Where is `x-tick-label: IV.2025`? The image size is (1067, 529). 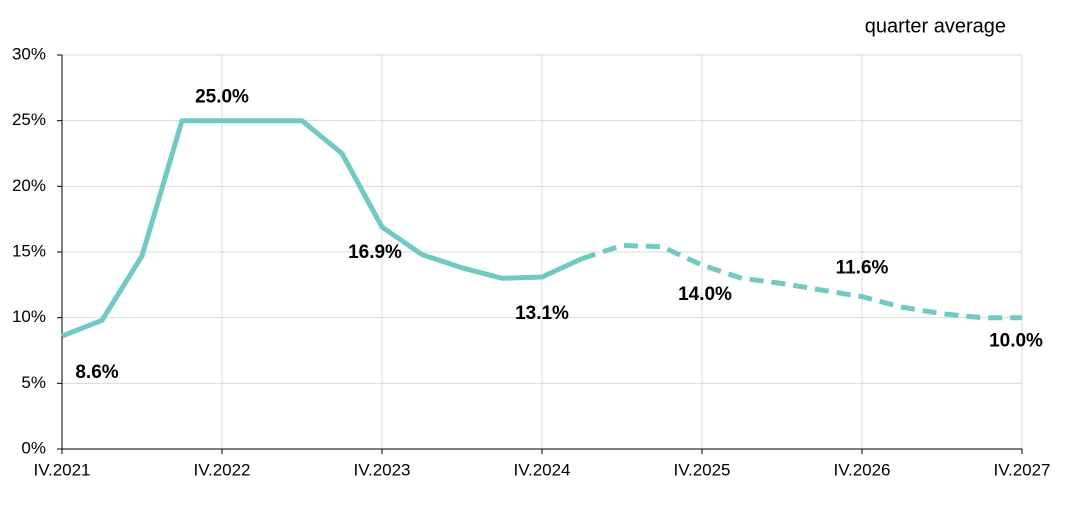 x-tick-label: IV.2025 is located at coordinates (701, 469).